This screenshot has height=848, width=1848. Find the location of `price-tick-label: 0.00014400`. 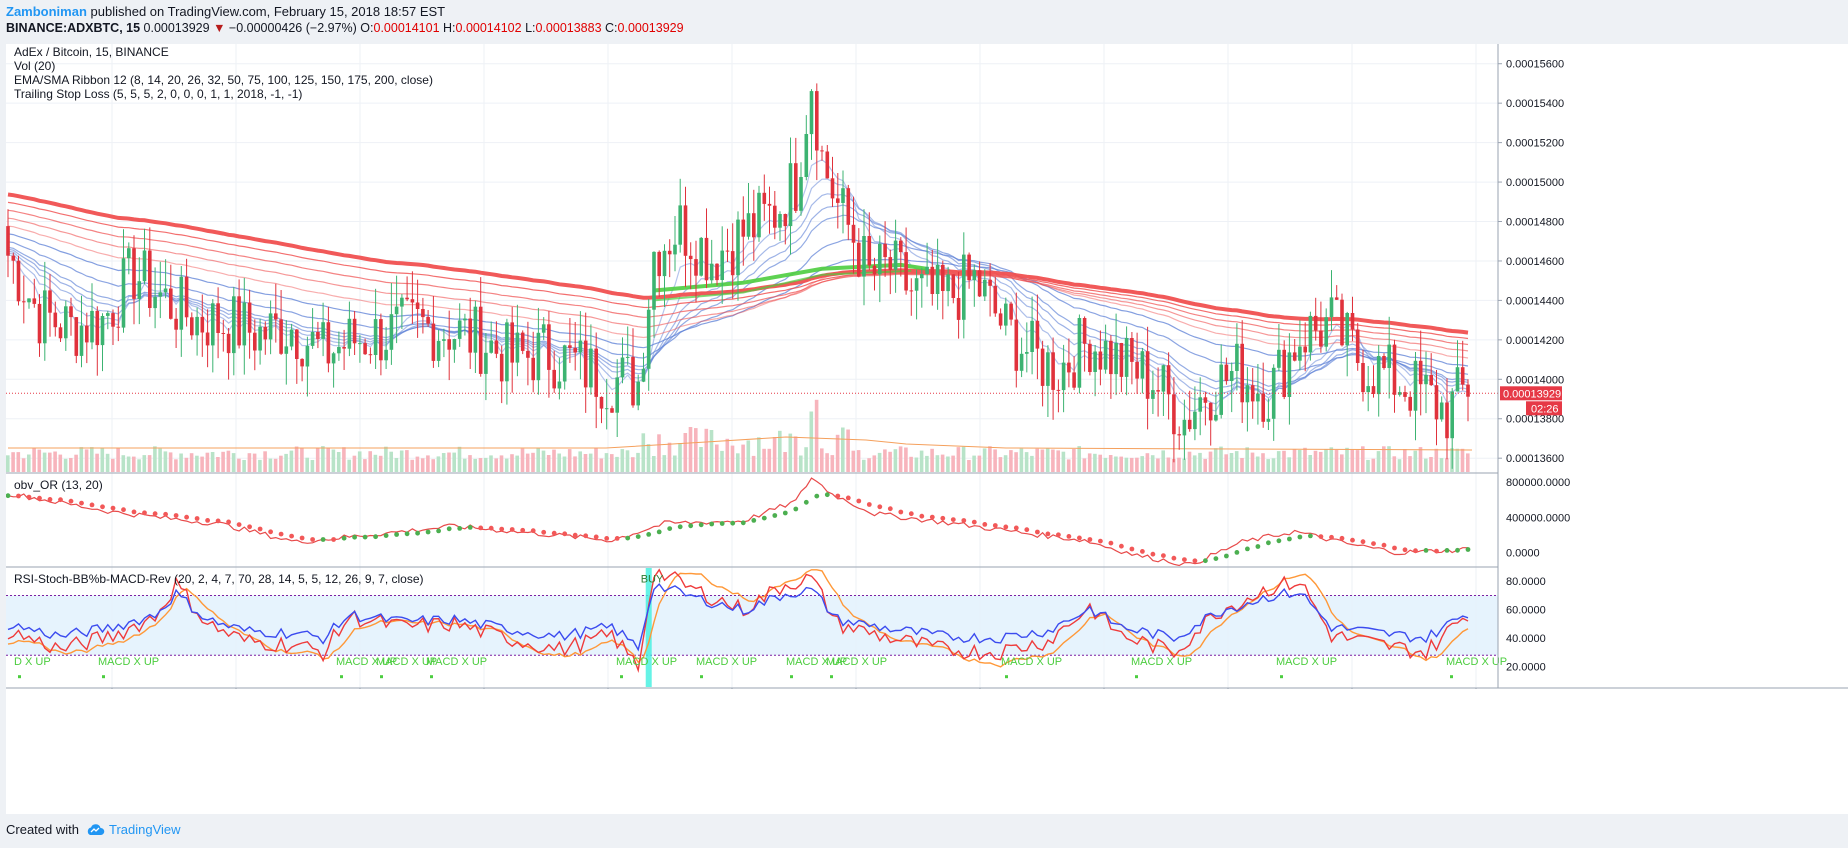

price-tick-label: 0.00014400 is located at coordinates (1535, 301).